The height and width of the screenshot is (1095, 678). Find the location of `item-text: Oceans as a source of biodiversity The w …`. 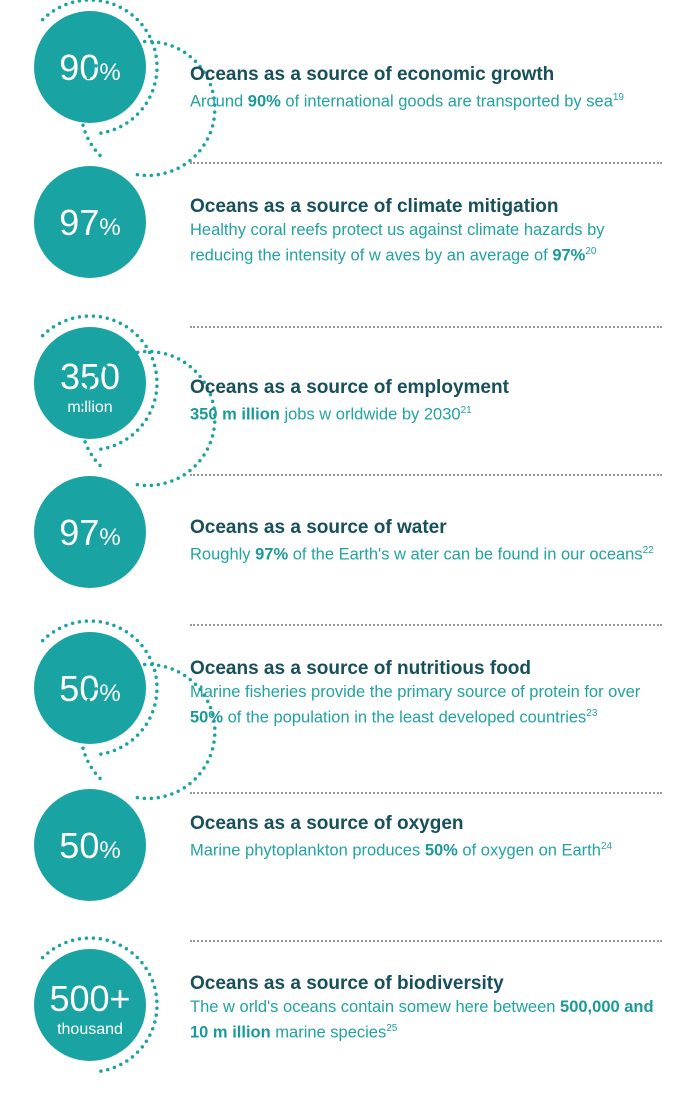

item-text: Oceans as a source of biodiversity The w … is located at coordinates (430, 1008).